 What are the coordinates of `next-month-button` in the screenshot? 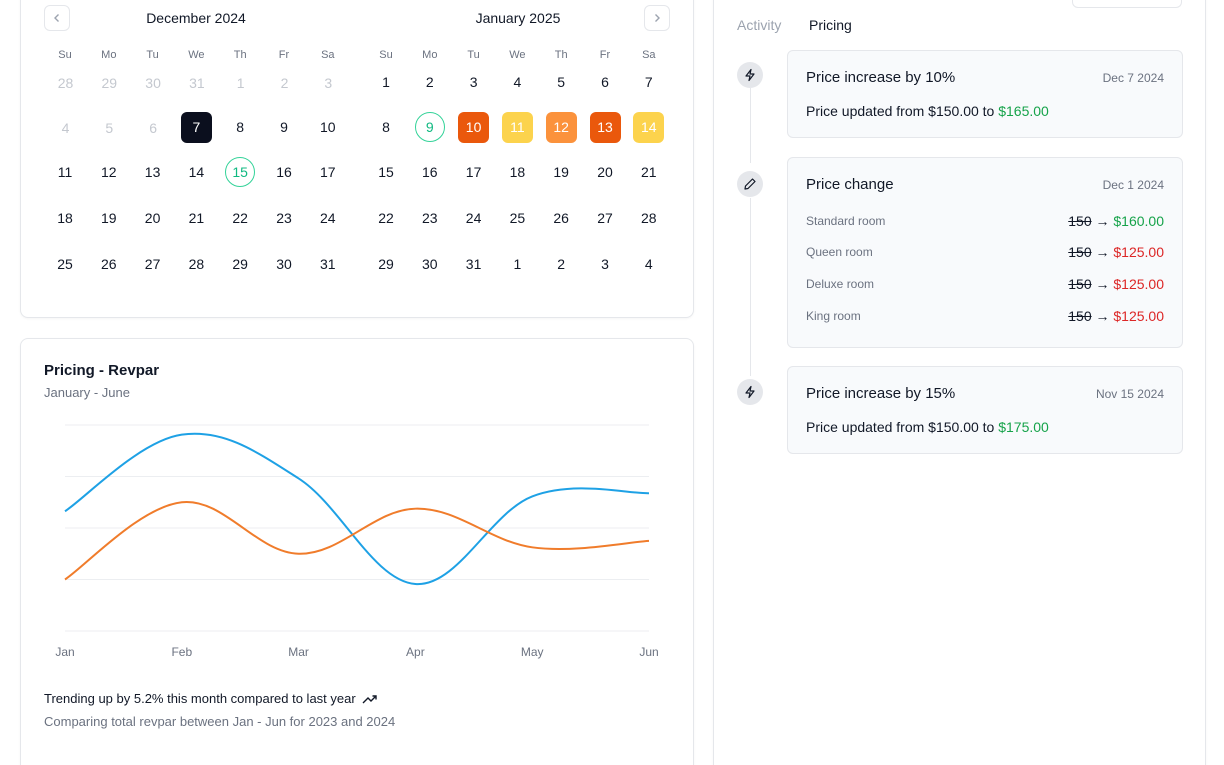 It's located at (657, 18).